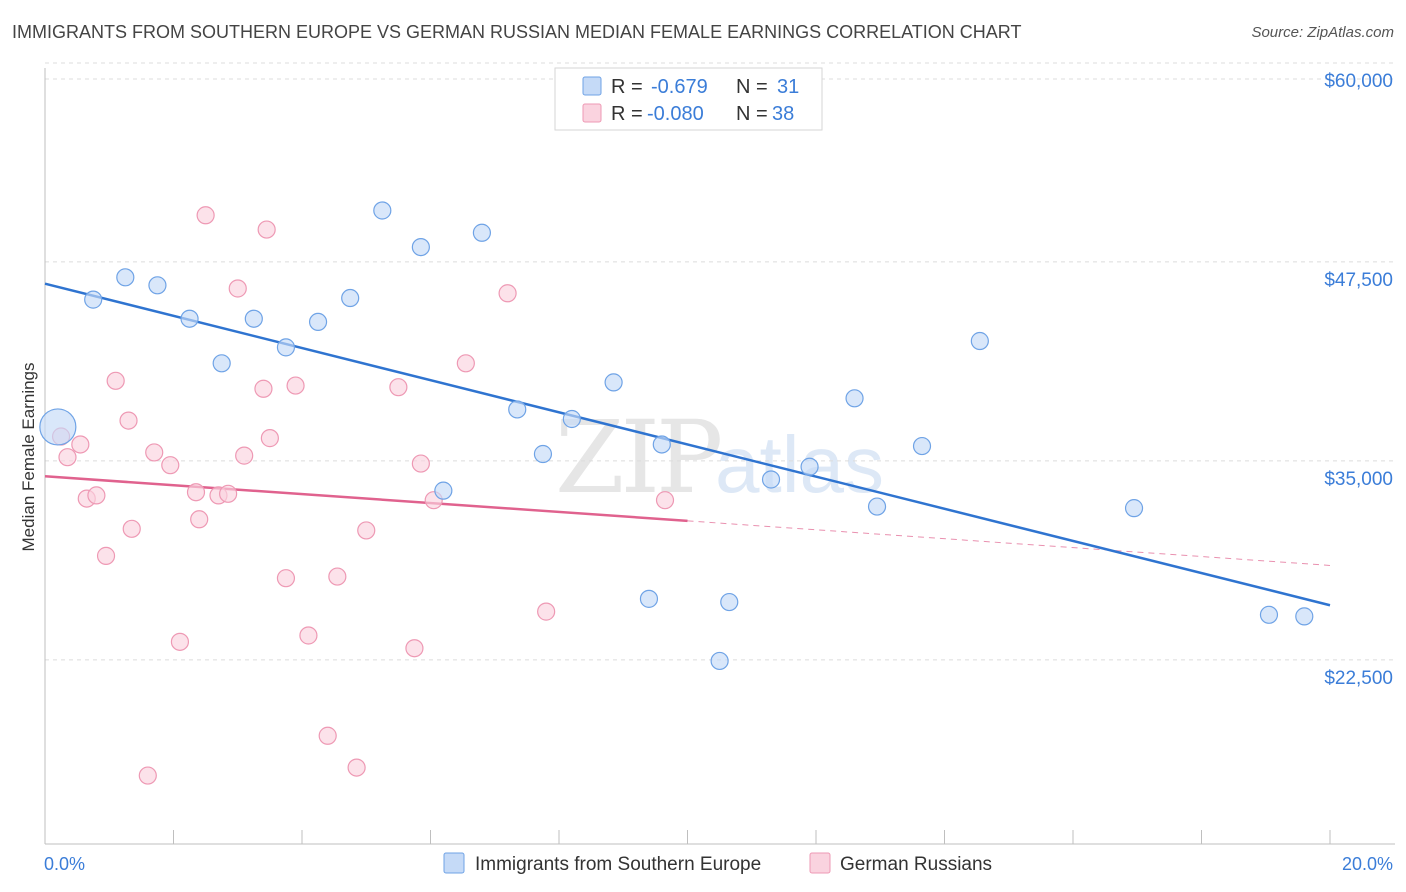  What do you see at coordinates (1358, 479) in the screenshot?
I see `y-tick-label: $35,000` at bounding box center [1358, 479].